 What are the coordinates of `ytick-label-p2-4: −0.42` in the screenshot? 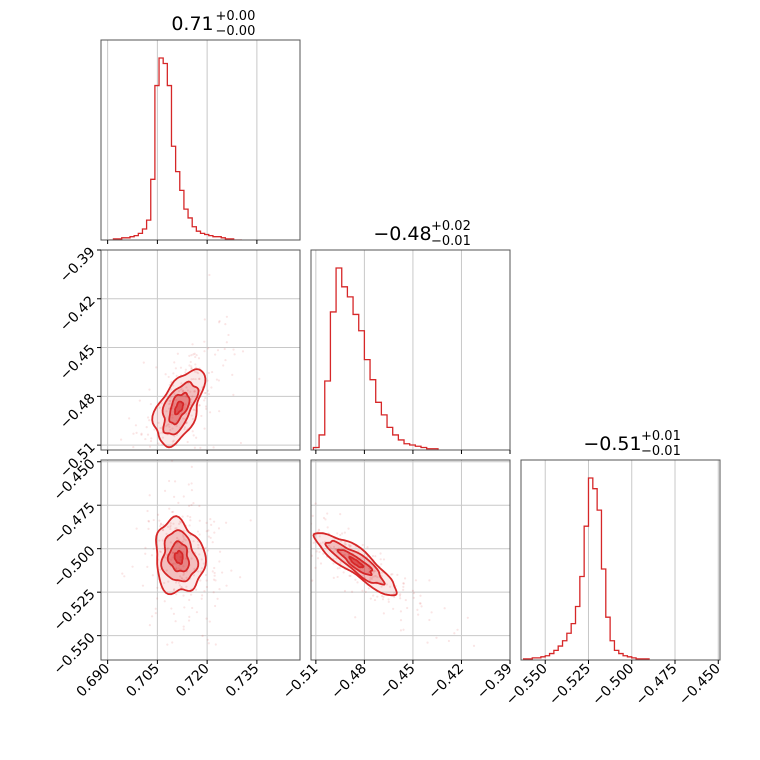 It's located at (78, 314).